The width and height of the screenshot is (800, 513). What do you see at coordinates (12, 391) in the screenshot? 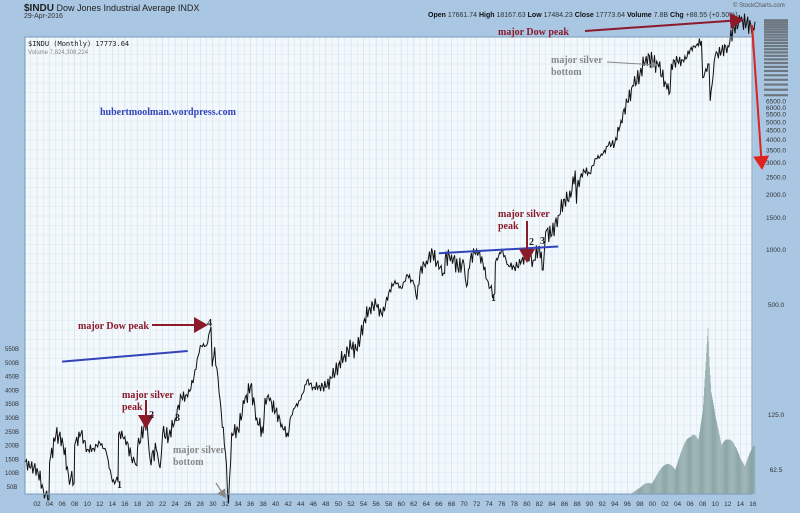
I see `y-tick-label-left: 400B` at bounding box center [12, 391].